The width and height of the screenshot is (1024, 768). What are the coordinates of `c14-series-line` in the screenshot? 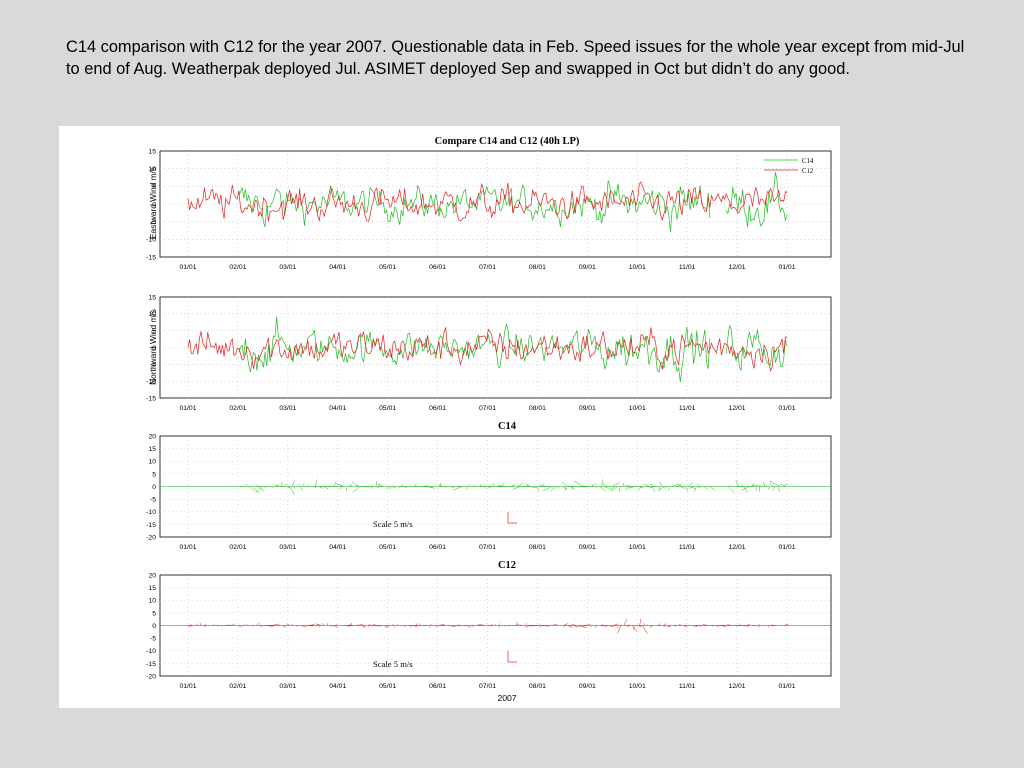 It's located at (513, 349).